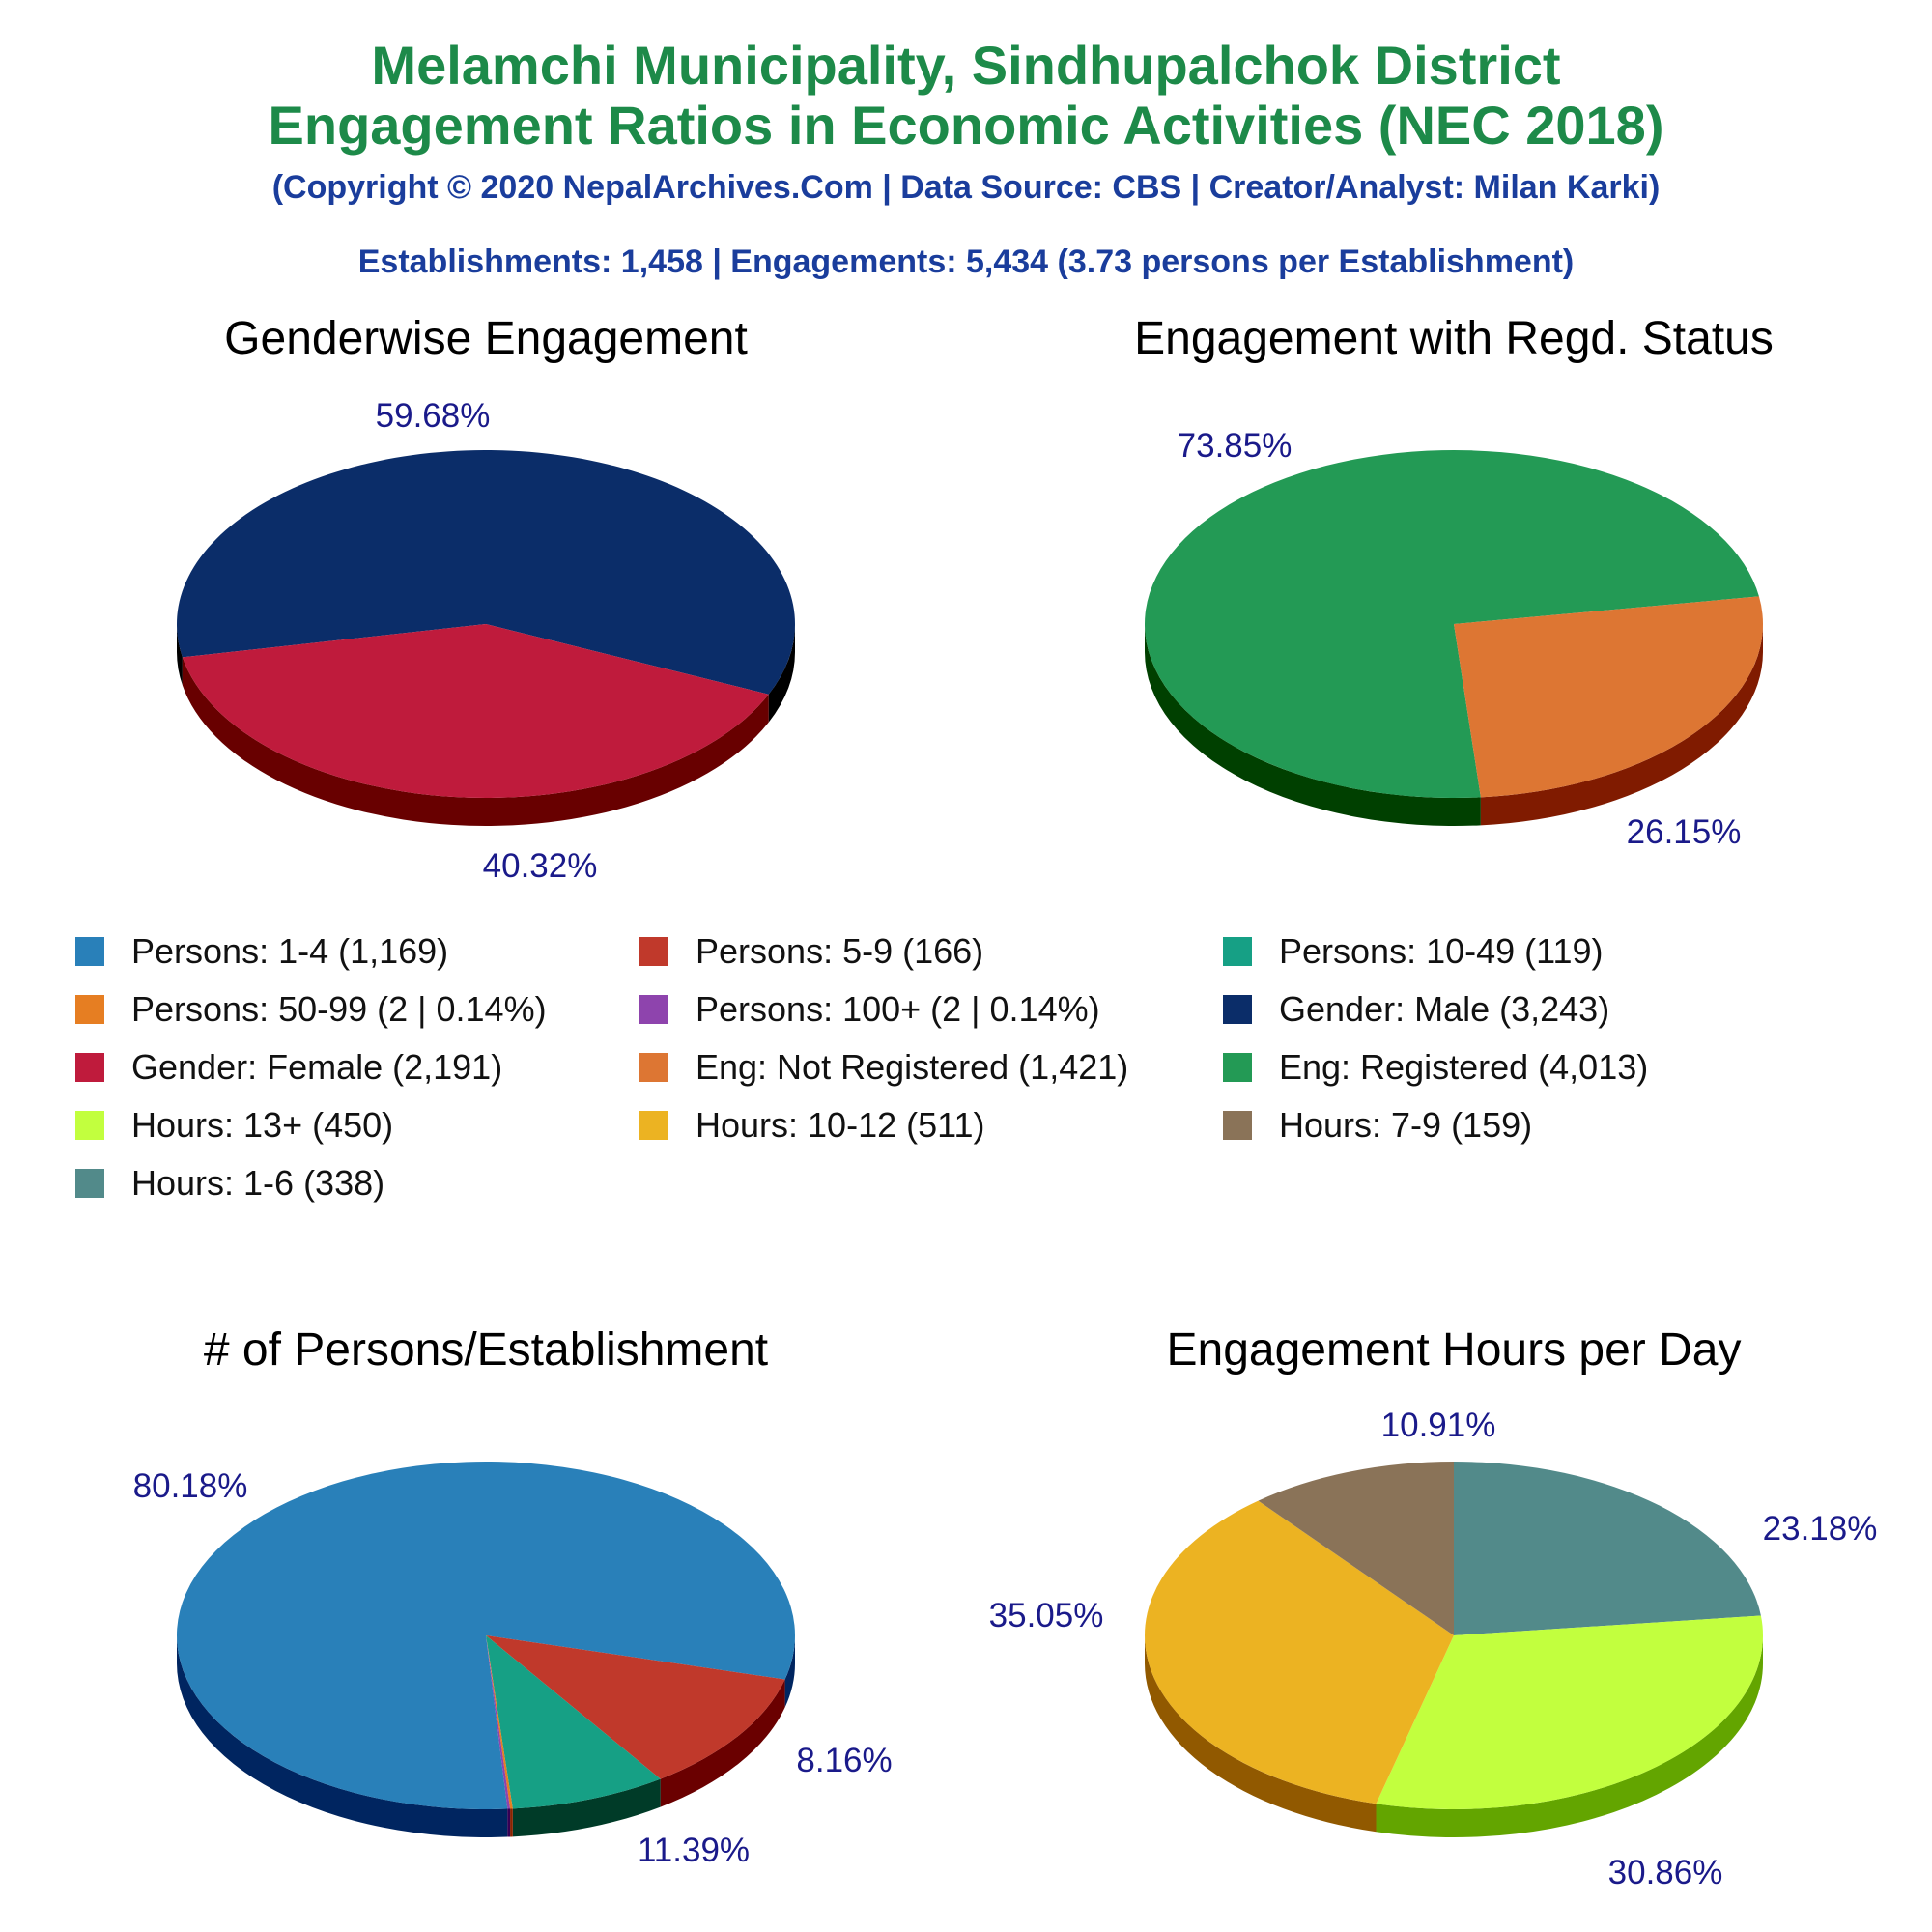 Image resolution: width=1932 pixels, height=1932 pixels. I want to click on legend-label: Hours: 13+ (450), so click(262, 1125).